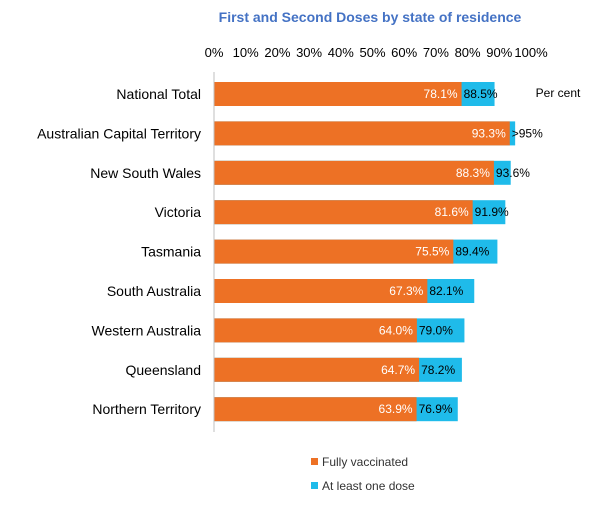  Describe the element at coordinates (365, 462) in the screenshot. I see `legend-label: Fully vaccinated` at that location.